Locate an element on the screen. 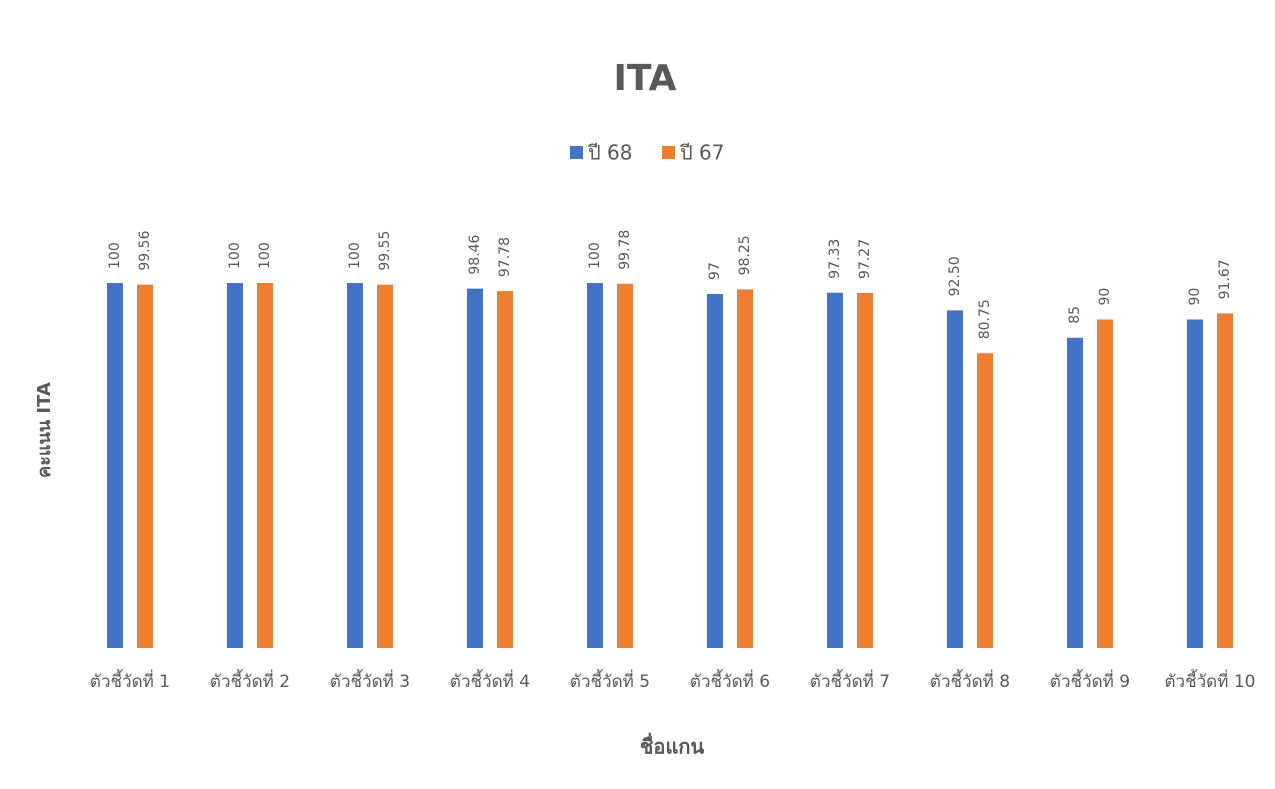 This screenshot has width=1275, height=789. x-tick-label: ตัวชี้วัดที่ 10 is located at coordinates (1210, 680).